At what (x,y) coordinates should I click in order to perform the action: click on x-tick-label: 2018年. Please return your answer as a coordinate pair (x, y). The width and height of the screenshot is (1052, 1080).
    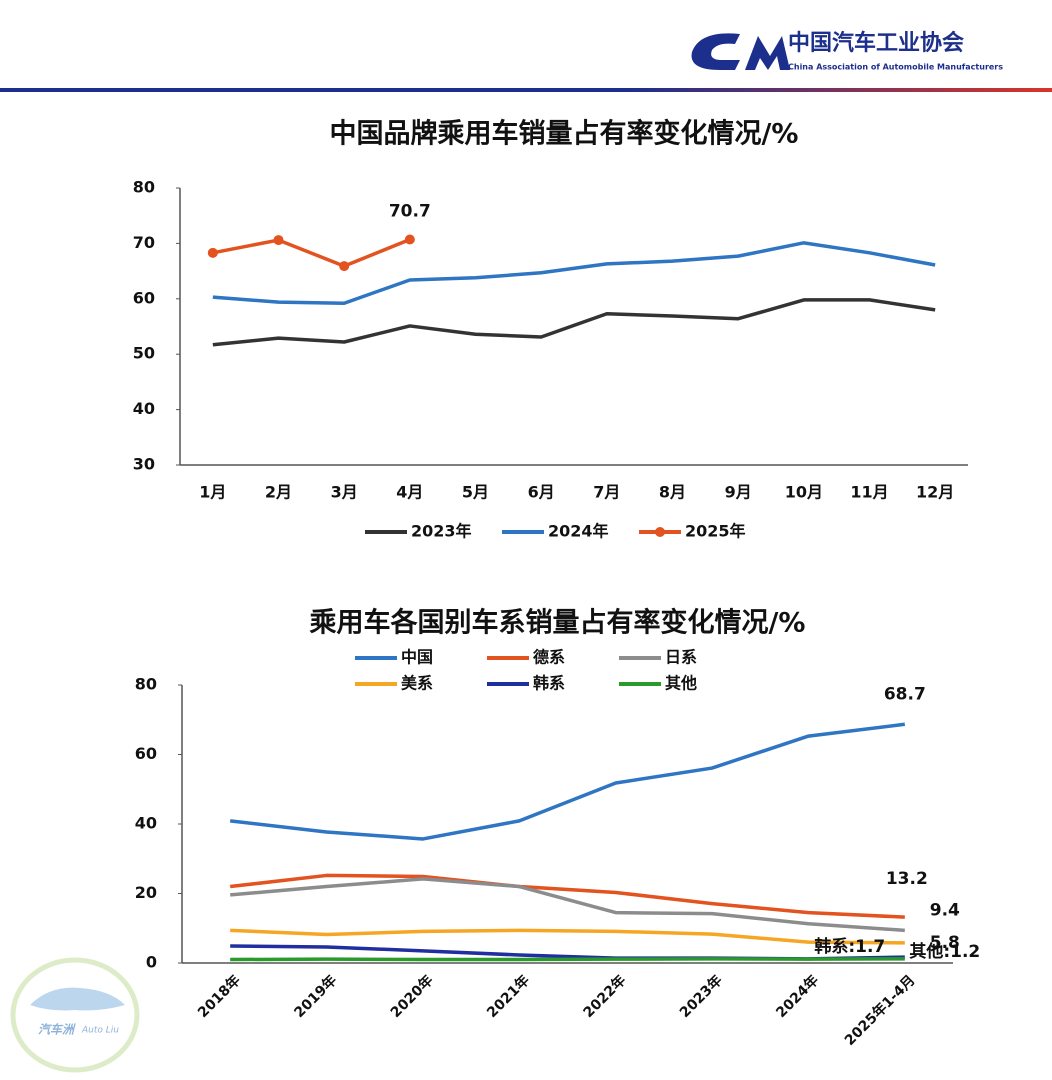
    Looking at the image, I should click on (218, 996).